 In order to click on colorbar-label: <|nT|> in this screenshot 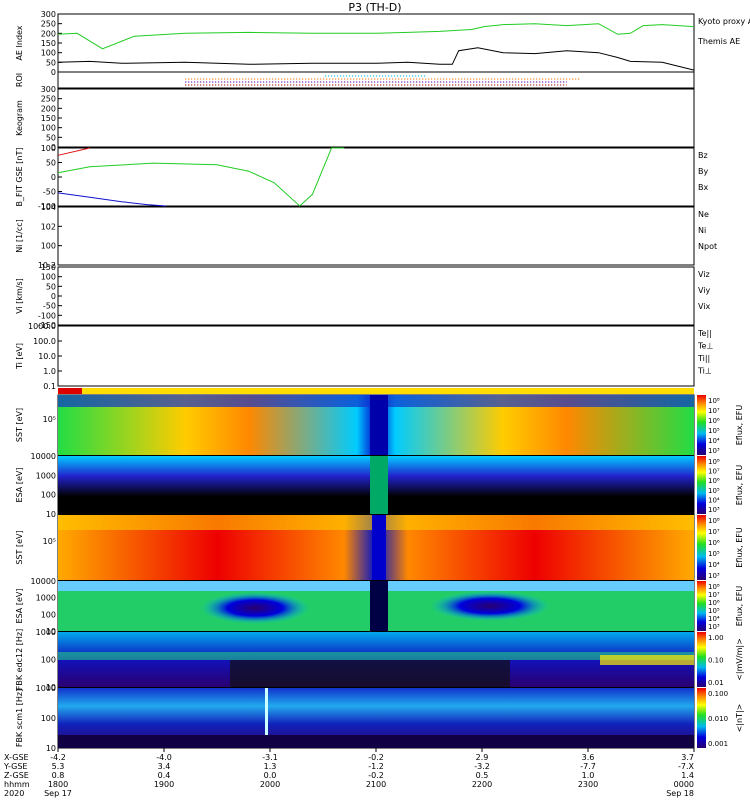, I will do `click(739, 718)`.